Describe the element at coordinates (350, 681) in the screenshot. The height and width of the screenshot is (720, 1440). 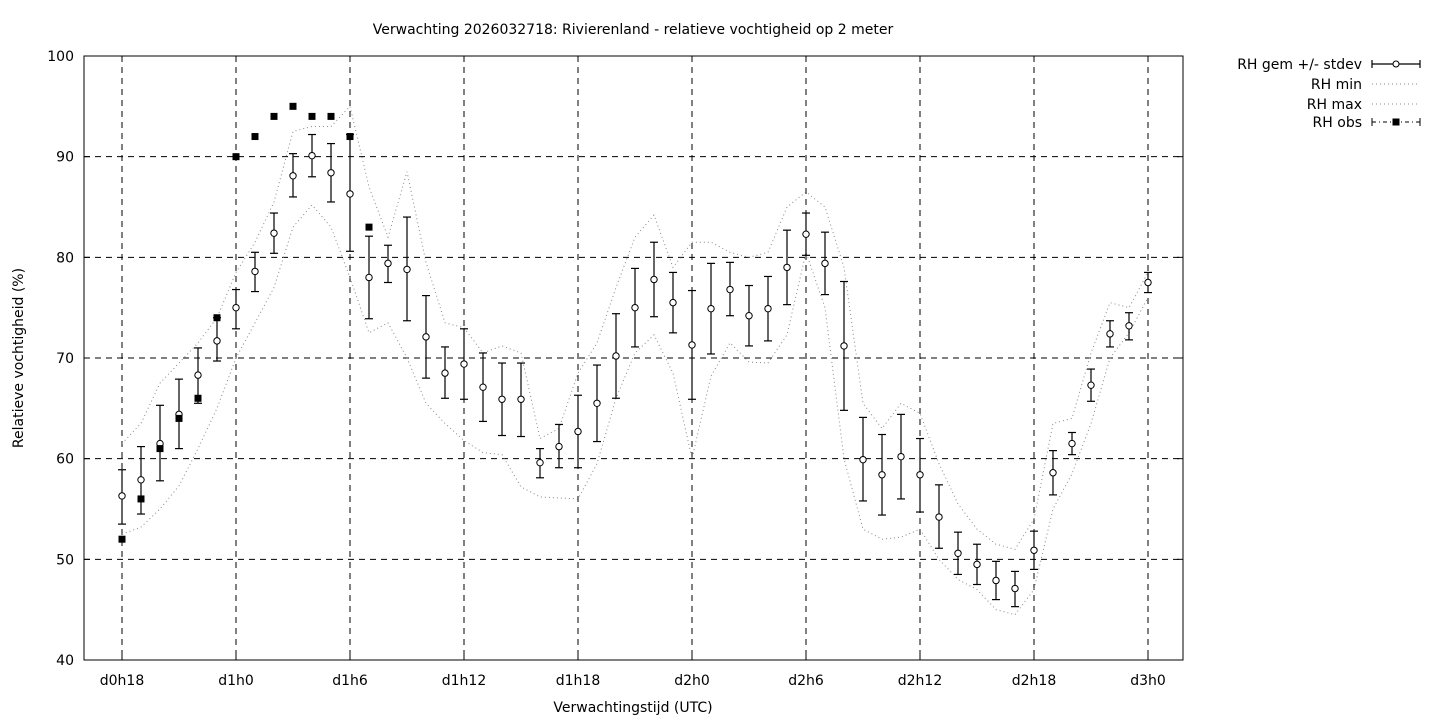
I see `x-tick-label: d1h6` at that location.